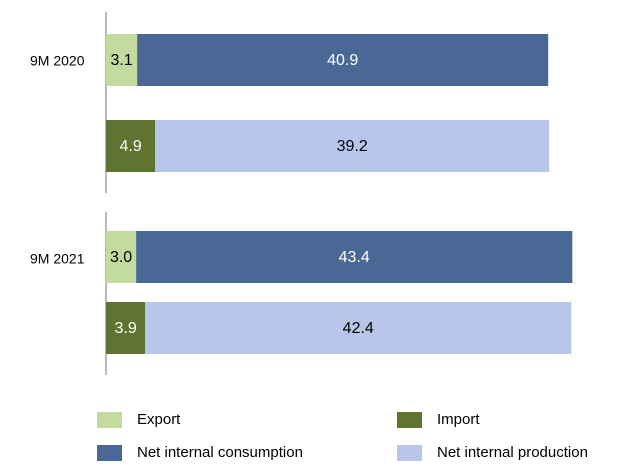 The width and height of the screenshot is (640, 471). Describe the element at coordinates (220, 452) in the screenshot. I see `legend-label-net-internal-consumption: Net internal consumption` at that location.